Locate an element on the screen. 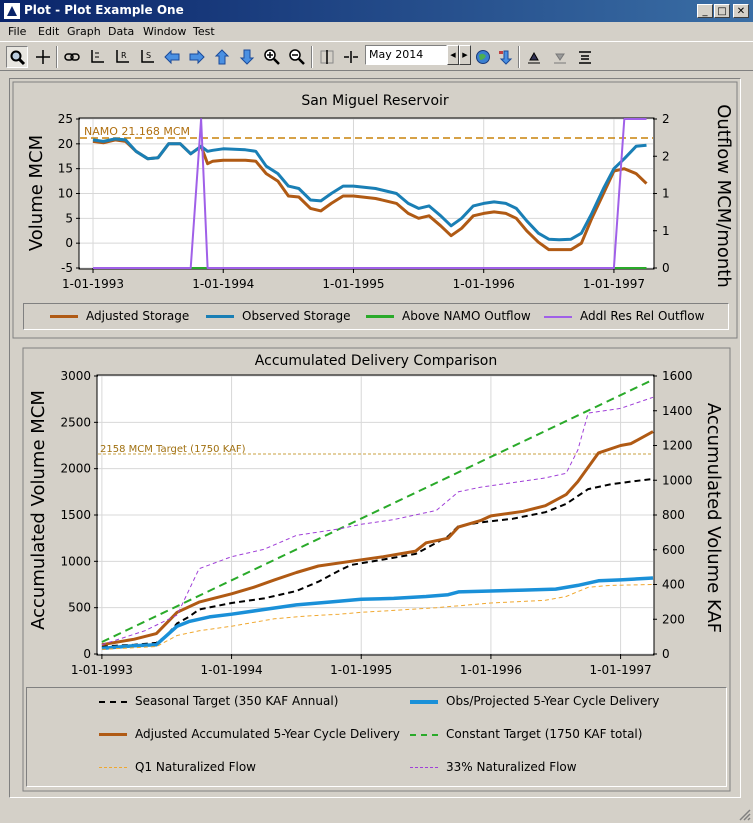  stack-menu-icon is located at coordinates (585, 57).